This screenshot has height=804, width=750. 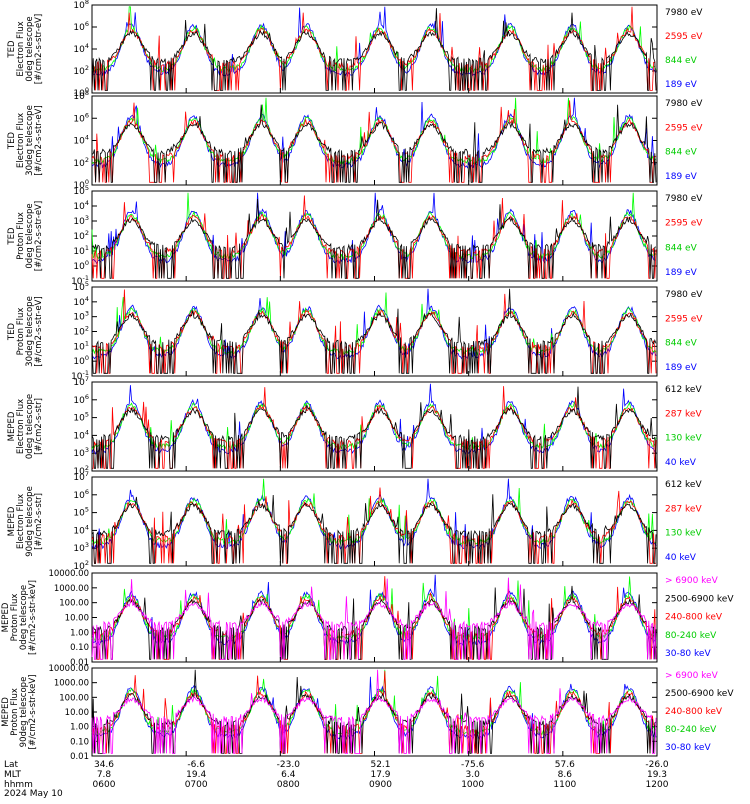 I want to click on x-tick-label-hhmm: 0600, so click(x=104, y=785).